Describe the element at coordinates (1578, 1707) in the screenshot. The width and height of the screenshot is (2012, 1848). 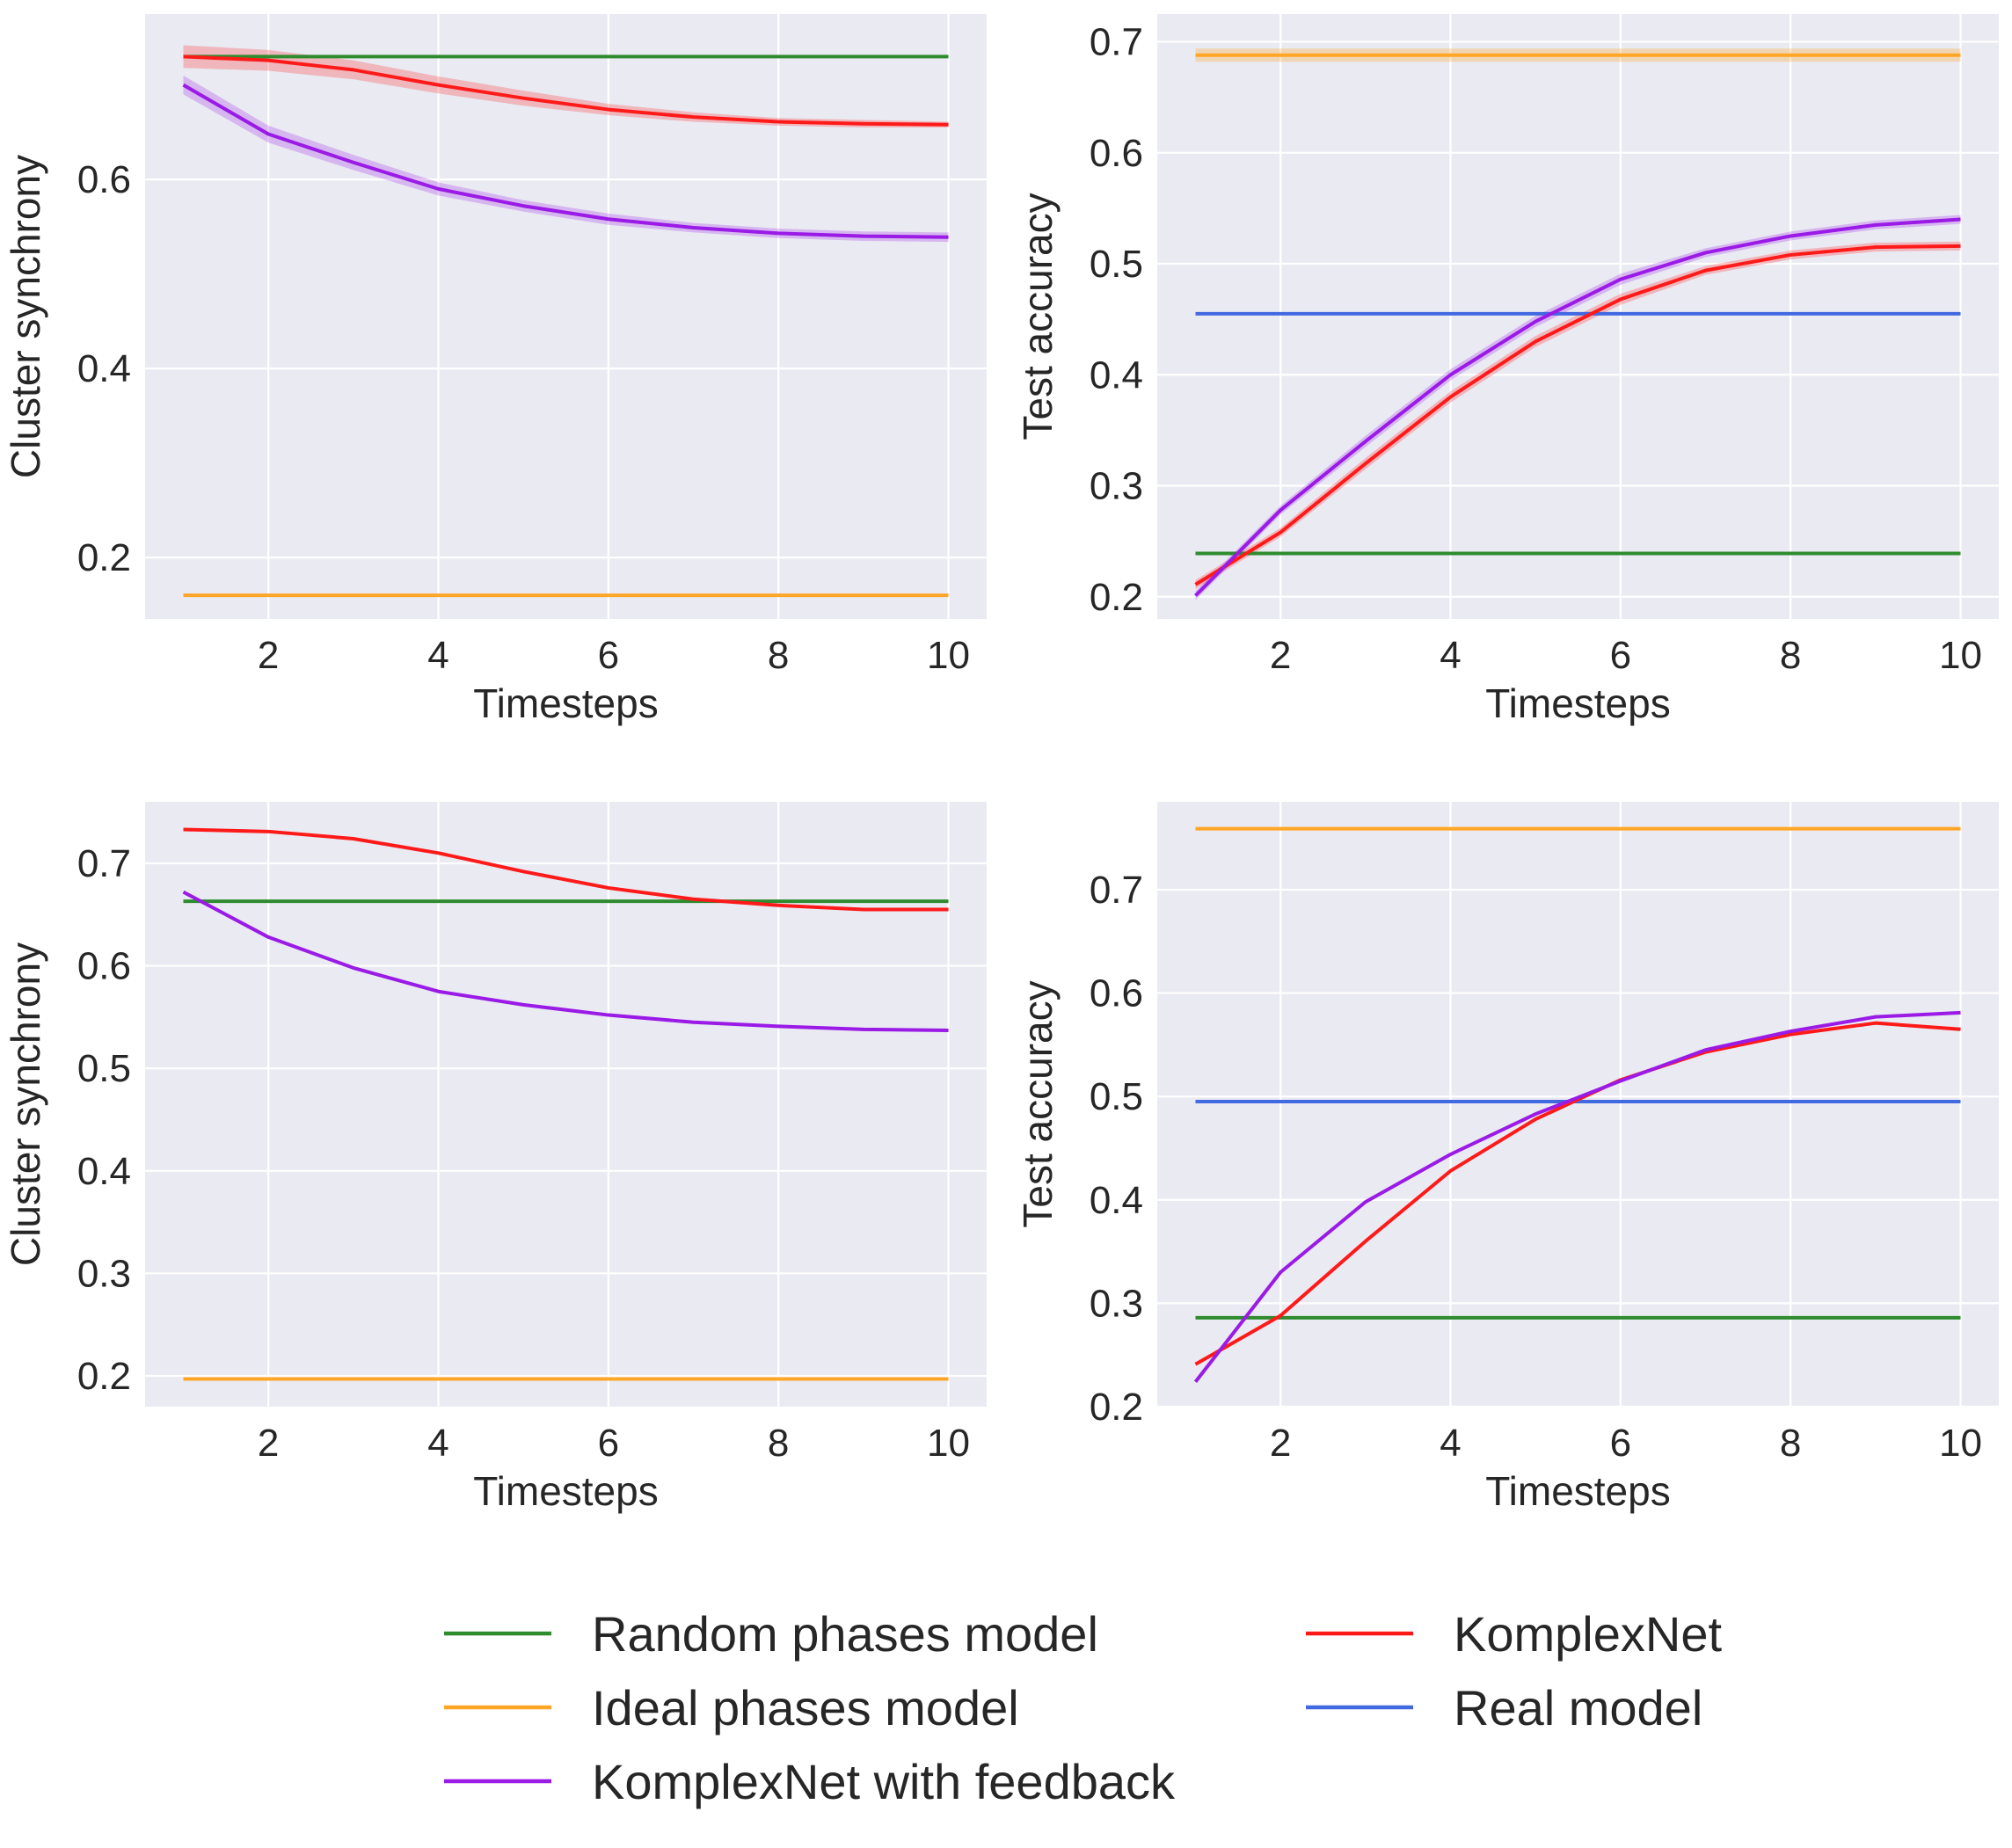
I see `legend-label: Real model` at that location.